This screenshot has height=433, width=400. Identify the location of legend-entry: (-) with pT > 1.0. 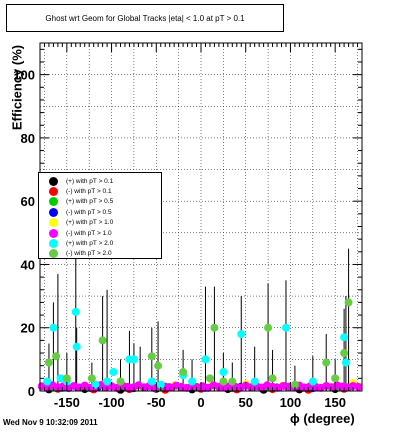
(75, 233).